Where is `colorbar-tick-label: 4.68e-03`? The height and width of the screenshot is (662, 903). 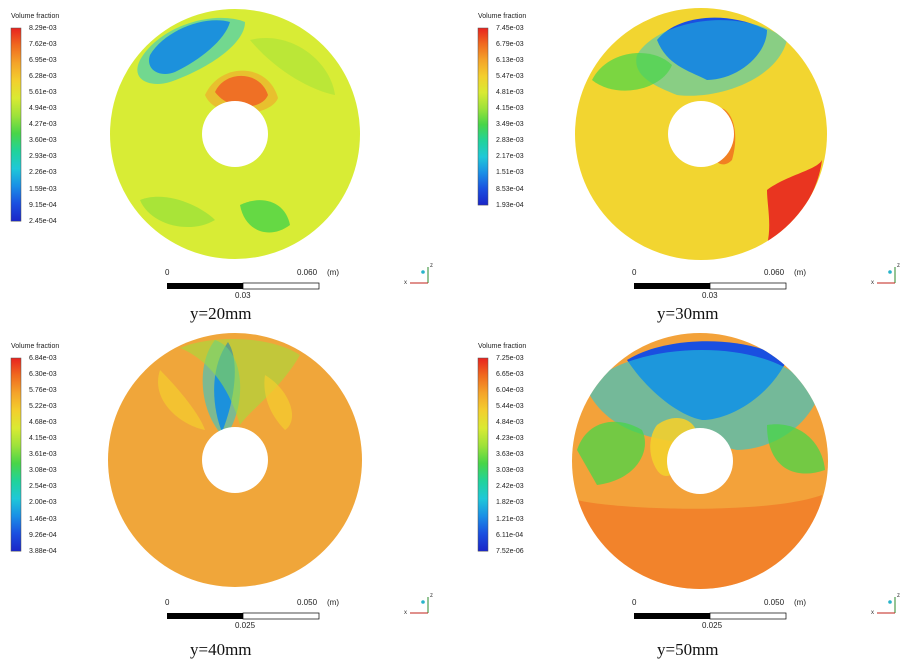 colorbar-tick-label: 4.68e-03 is located at coordinates (43, 422).